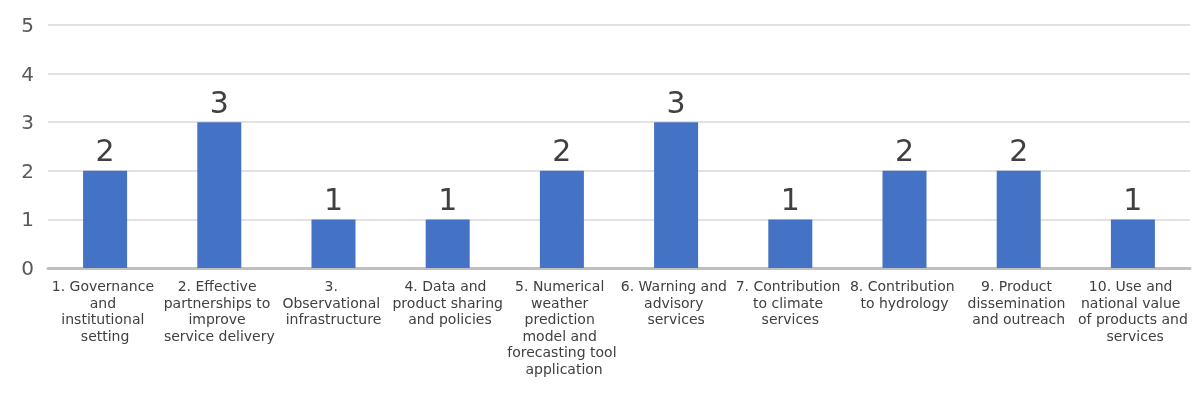  Describe the element at coordinates (1132, 311) in the screenshot. I see `x-tick-label: 10. Use and national value of products and services` at that location.